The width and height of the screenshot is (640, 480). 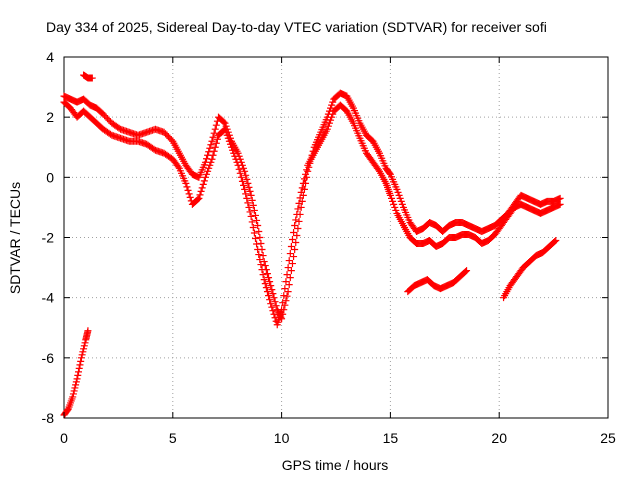 I want to click on x-tick-label: 0, so click(x=64, y=438).